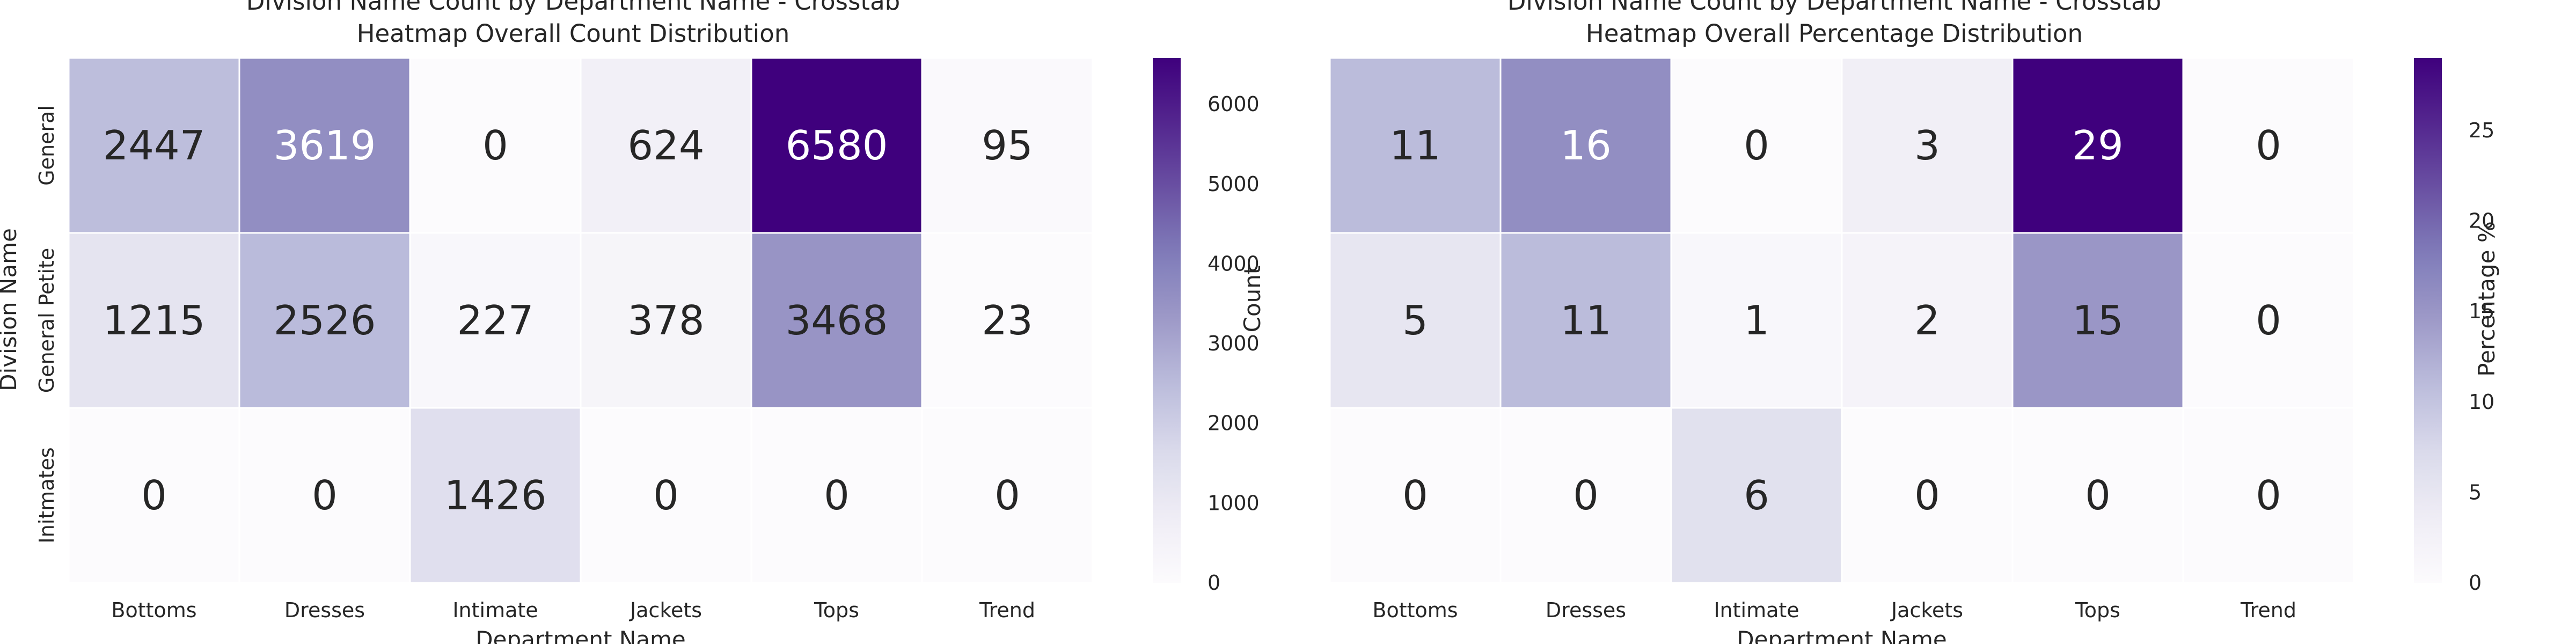 The image size is (2576, 644). I want to click on cell-value-label-r1-c4: 624, so click(665, 145).